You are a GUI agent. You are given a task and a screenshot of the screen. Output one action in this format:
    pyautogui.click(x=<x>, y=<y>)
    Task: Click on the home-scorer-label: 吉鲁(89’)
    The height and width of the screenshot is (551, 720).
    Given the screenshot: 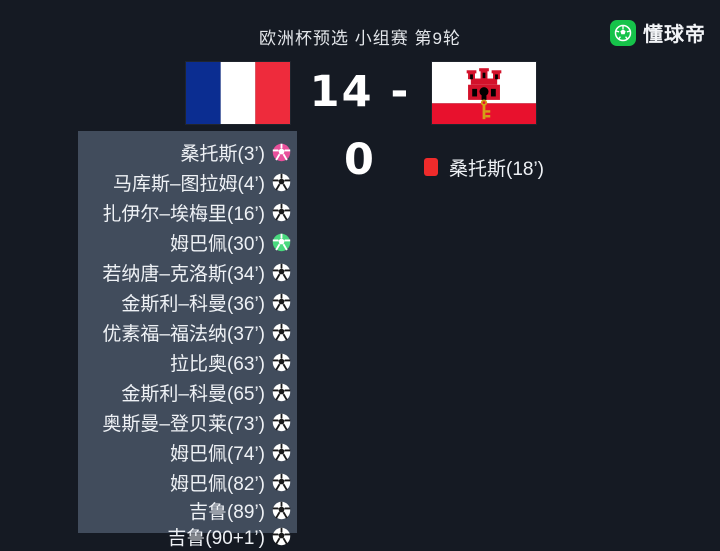 What is the action you would take?
    pyautogui.click(x=226, y=512)
    